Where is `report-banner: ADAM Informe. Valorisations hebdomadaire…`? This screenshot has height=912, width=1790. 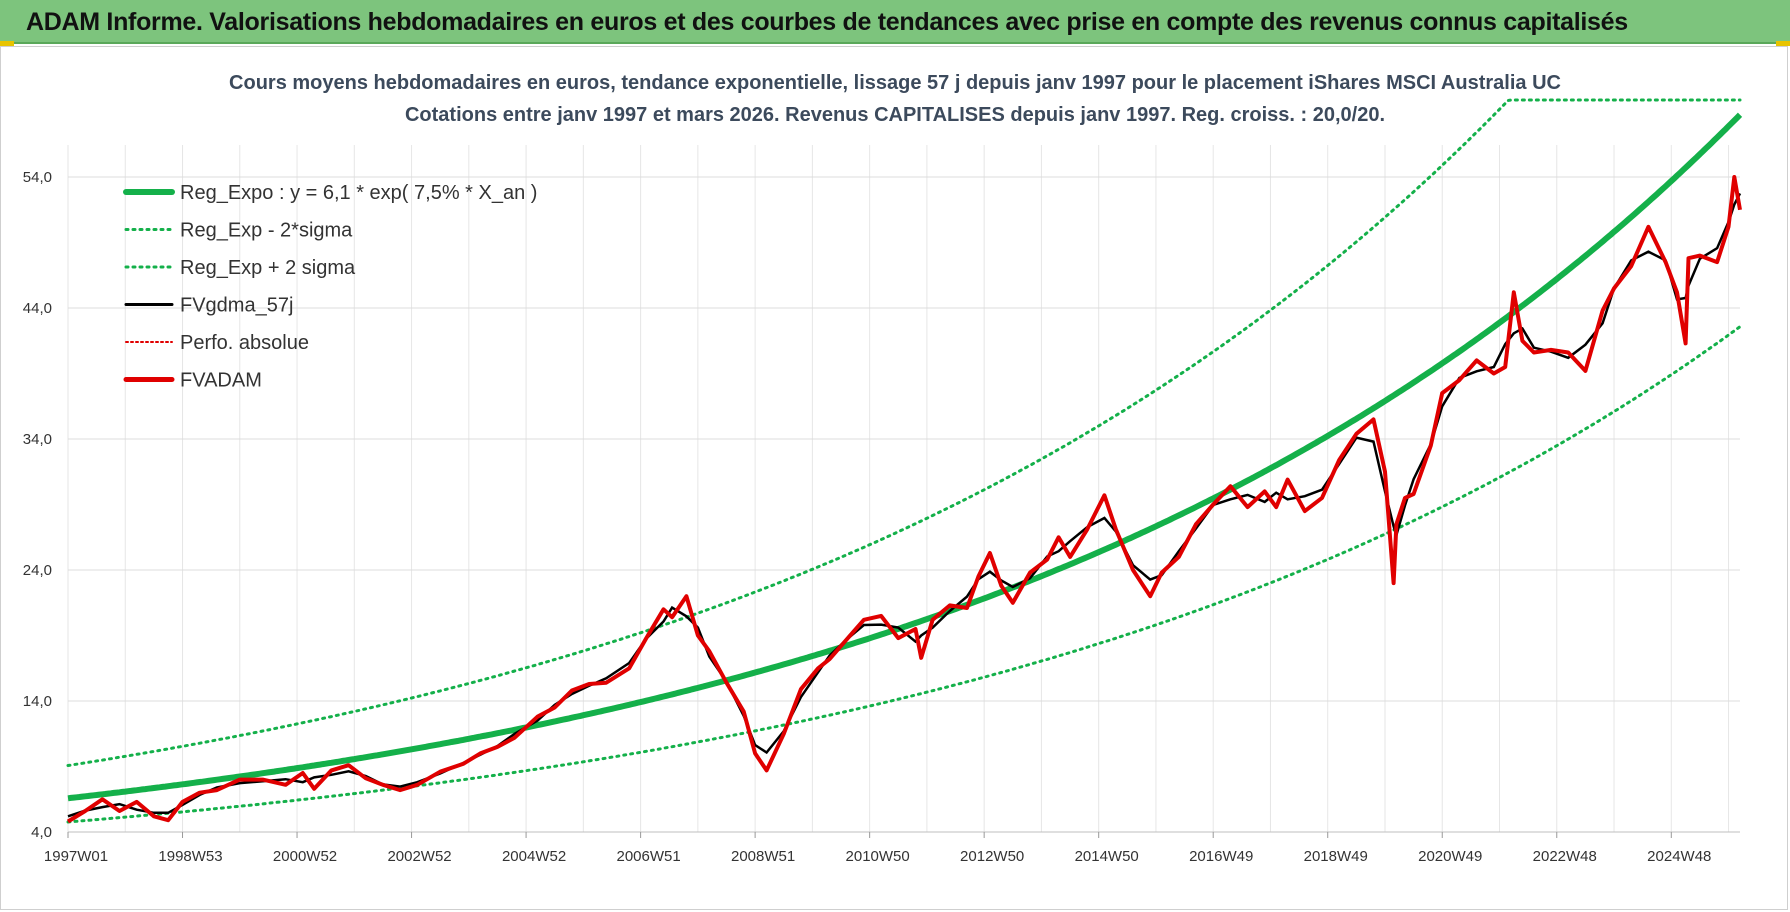
report-banner: ADAM Informe. Valorisations hebdomadaire… is located at coordinates (895, 22).